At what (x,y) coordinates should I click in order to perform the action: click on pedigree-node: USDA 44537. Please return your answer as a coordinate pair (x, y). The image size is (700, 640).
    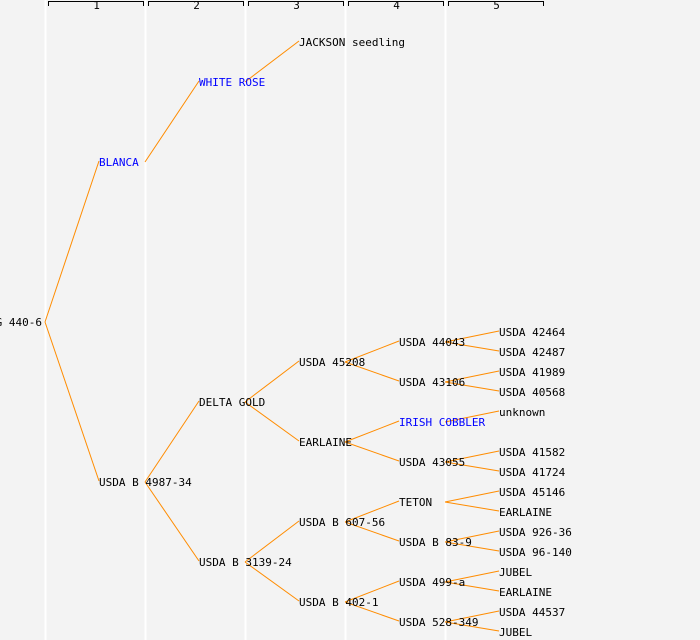
    Looking at the image, I should click on (532, 612).